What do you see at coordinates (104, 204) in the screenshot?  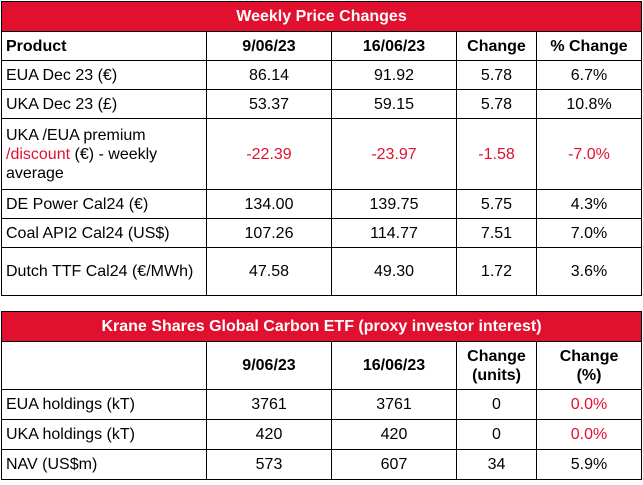 I see `product-name: DE Power Cal24 (€)` at bounding box center [104, 204].